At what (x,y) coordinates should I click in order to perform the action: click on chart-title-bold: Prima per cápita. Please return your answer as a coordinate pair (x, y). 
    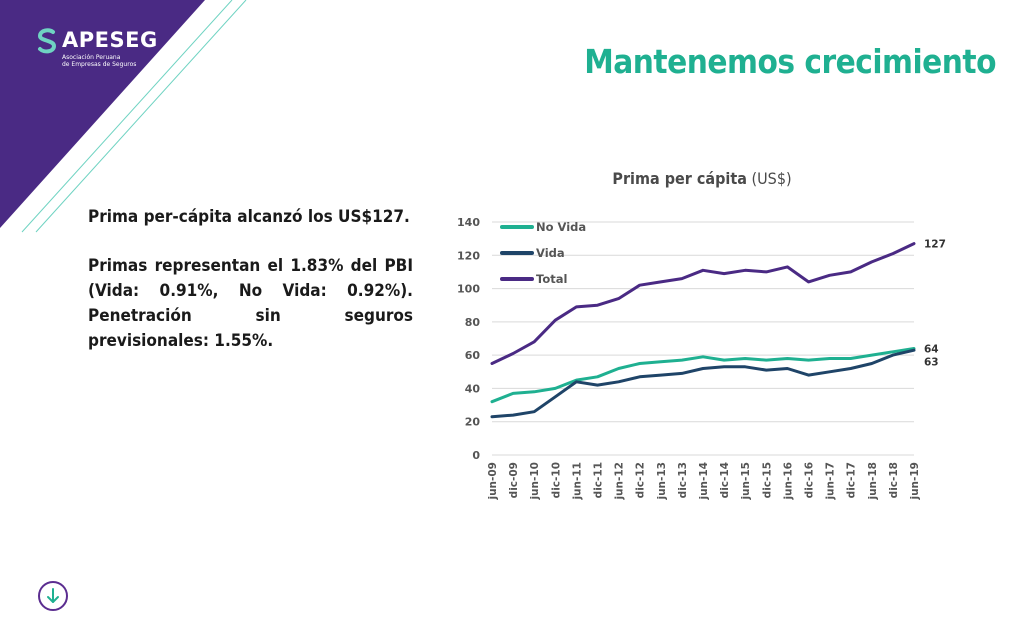
    Looking at the image, I should click on (679, 178).